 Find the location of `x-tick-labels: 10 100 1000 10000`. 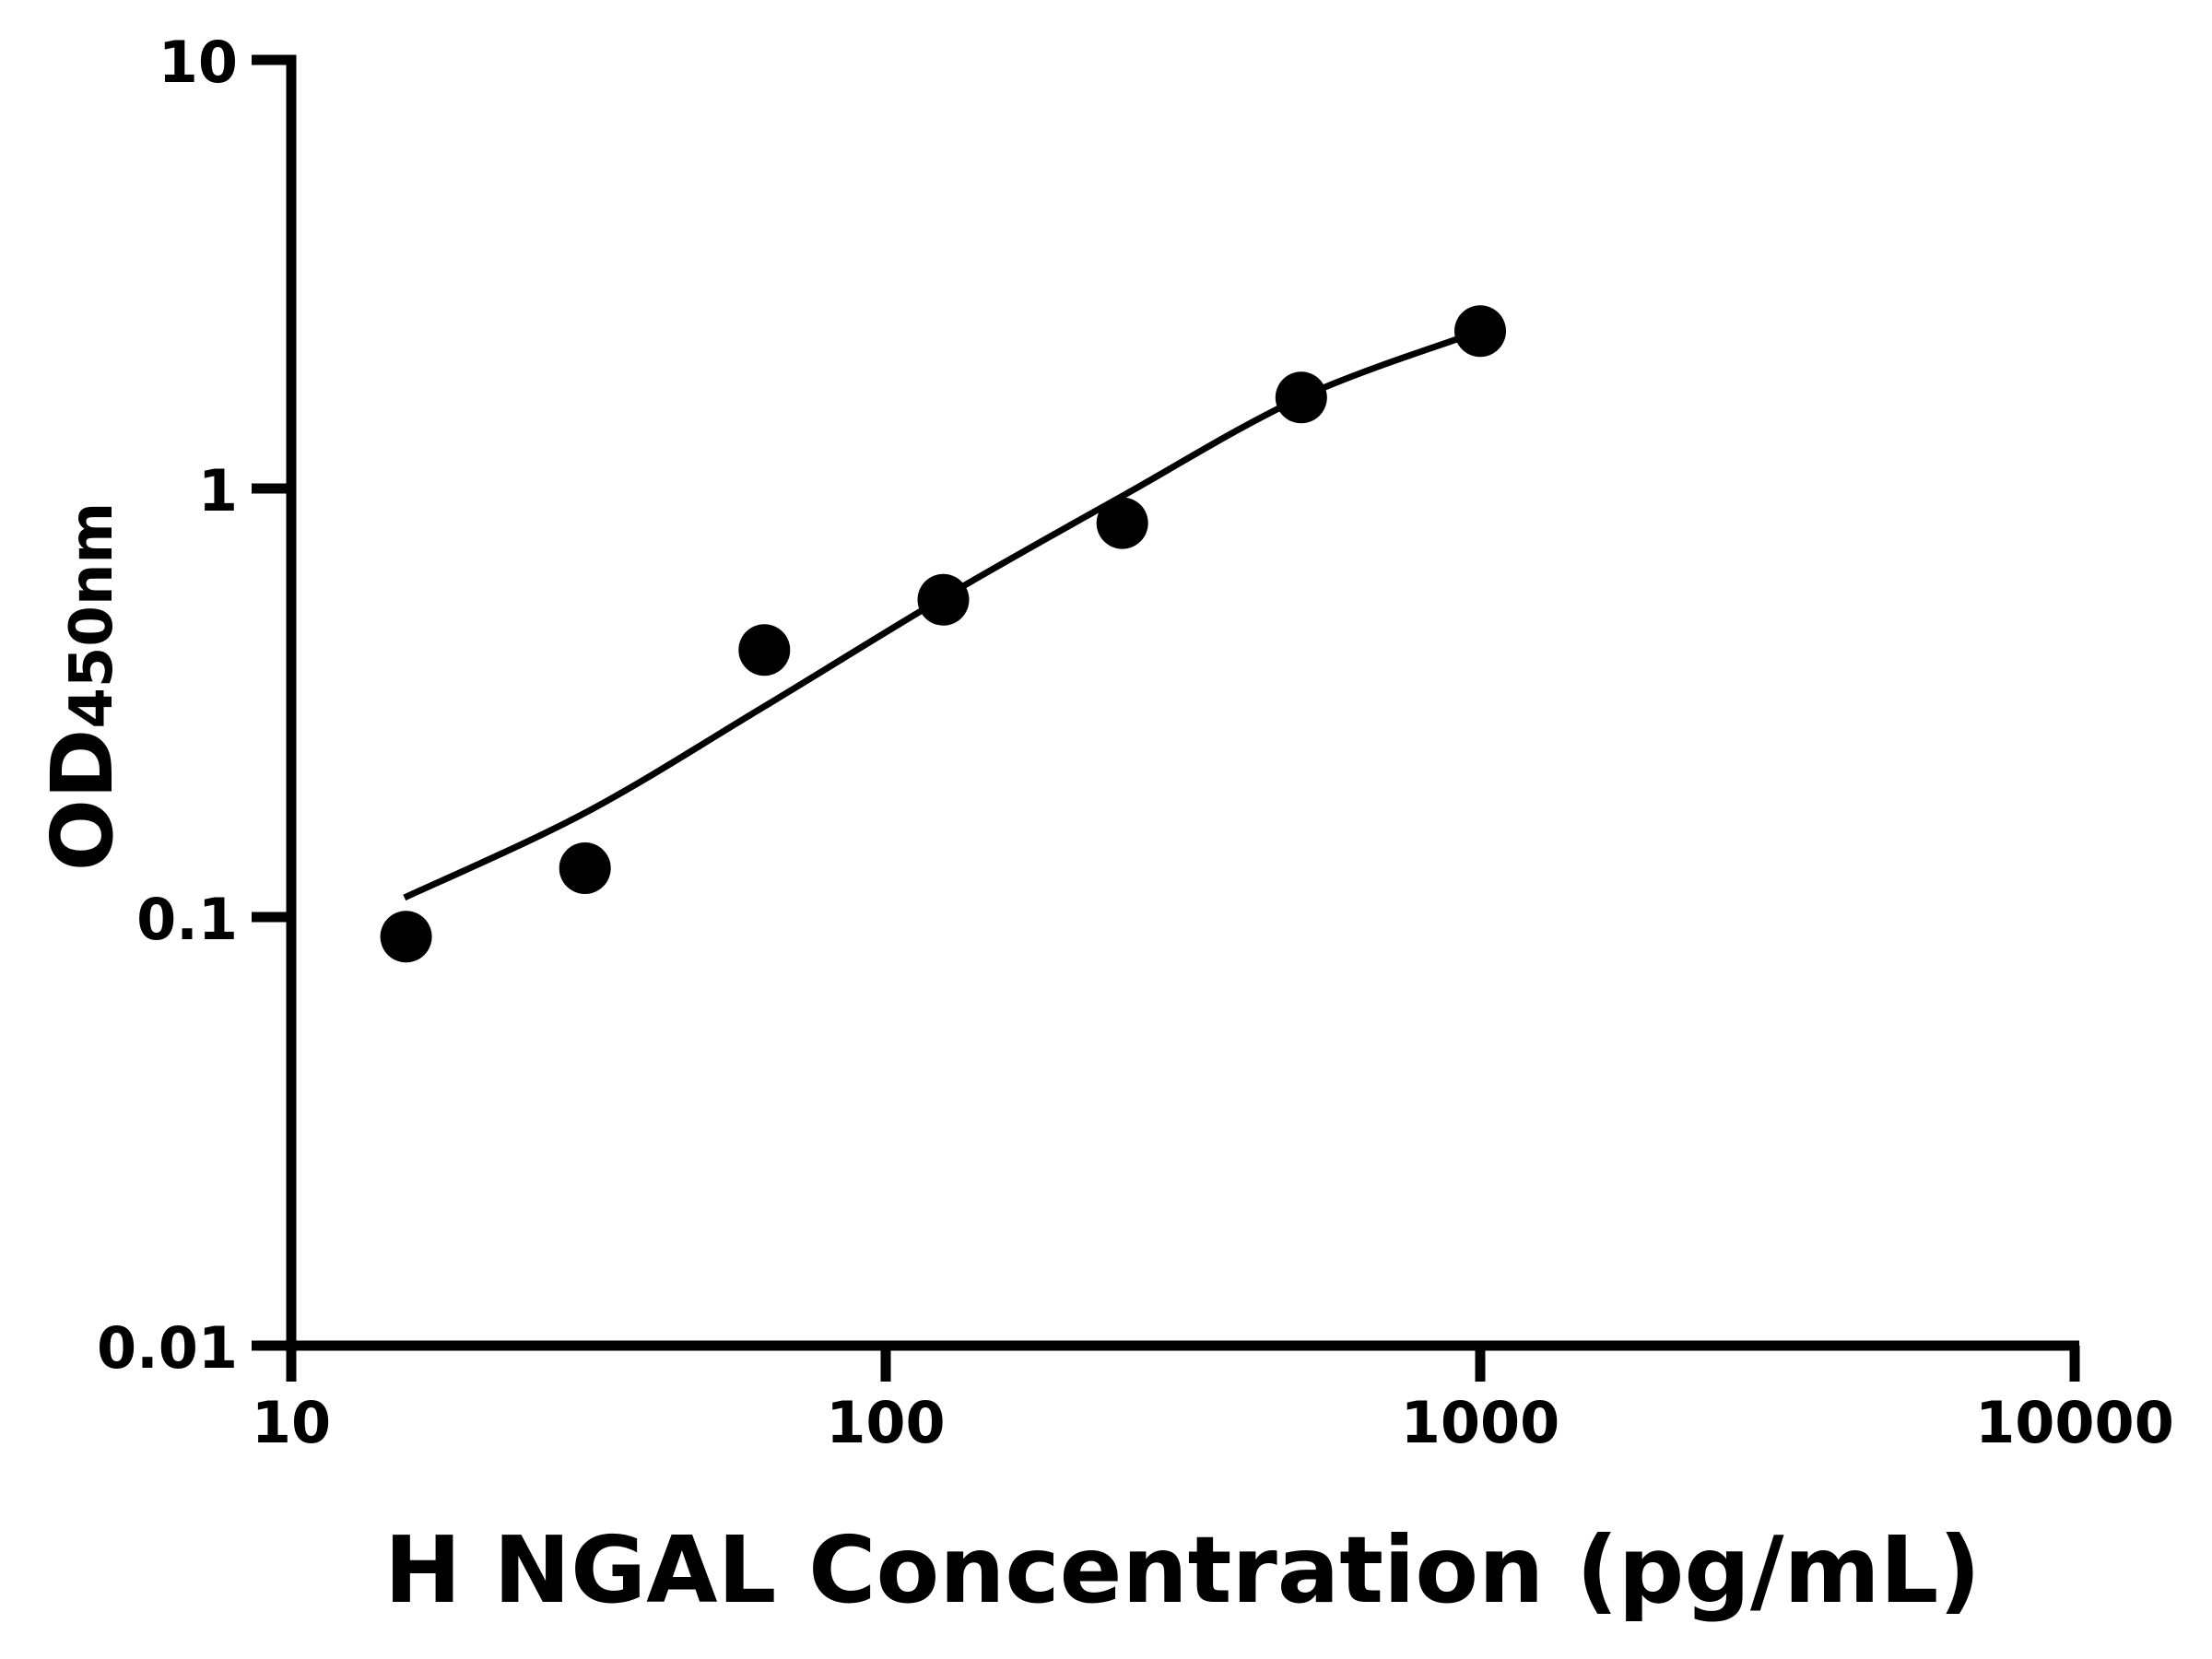

x-tick-labels: 10 100 1000 10000 is located at coordinates (1213, 1422).